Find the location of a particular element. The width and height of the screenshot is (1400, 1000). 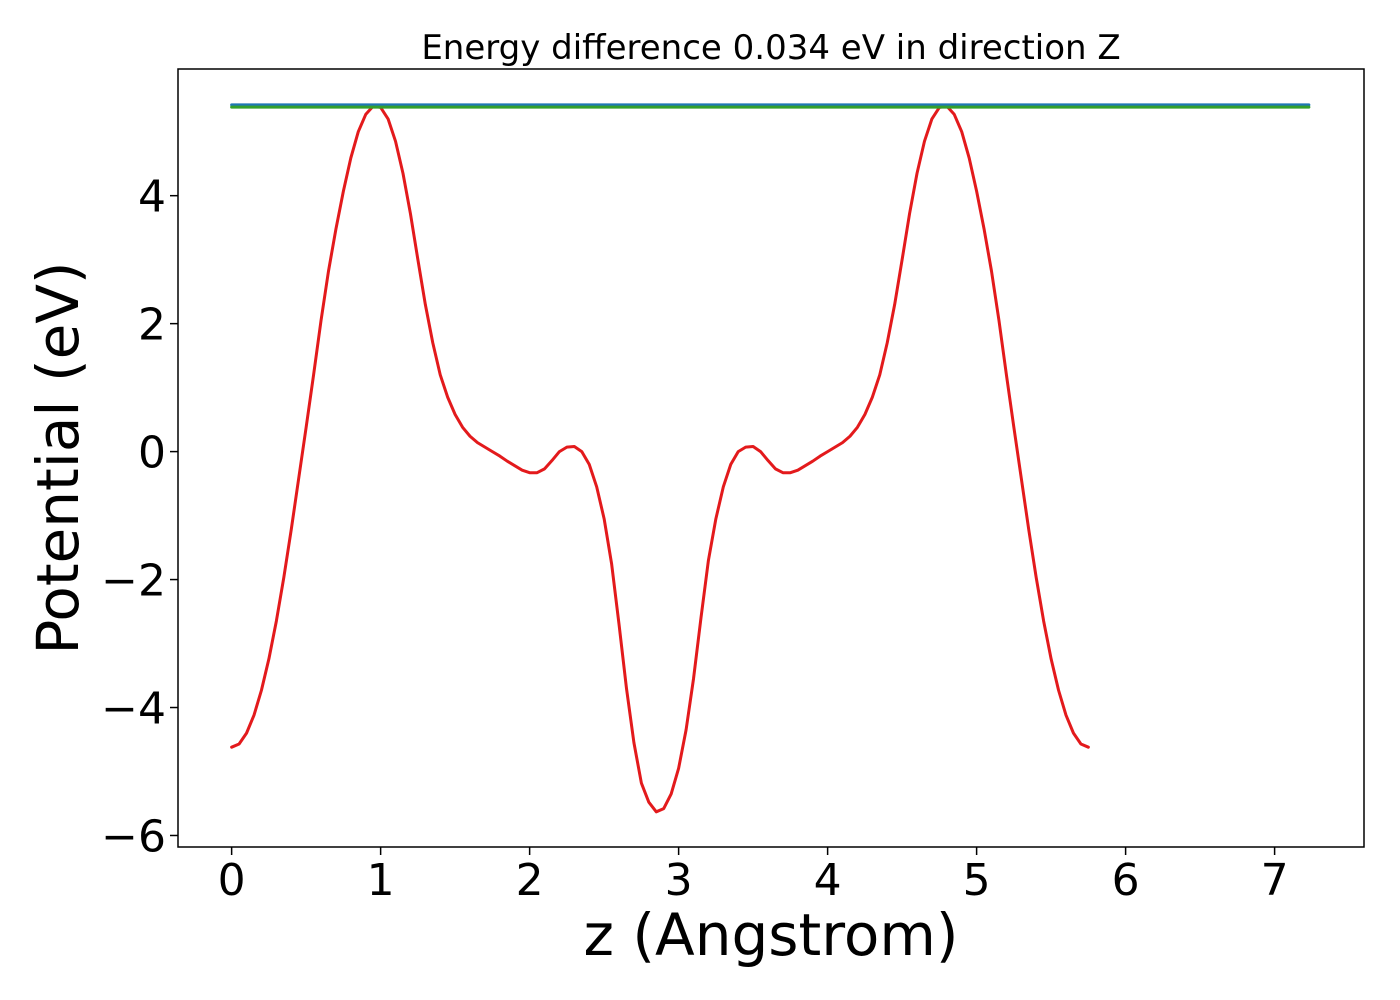

x-tick-label: 2 is located at coordinates (530, 880).